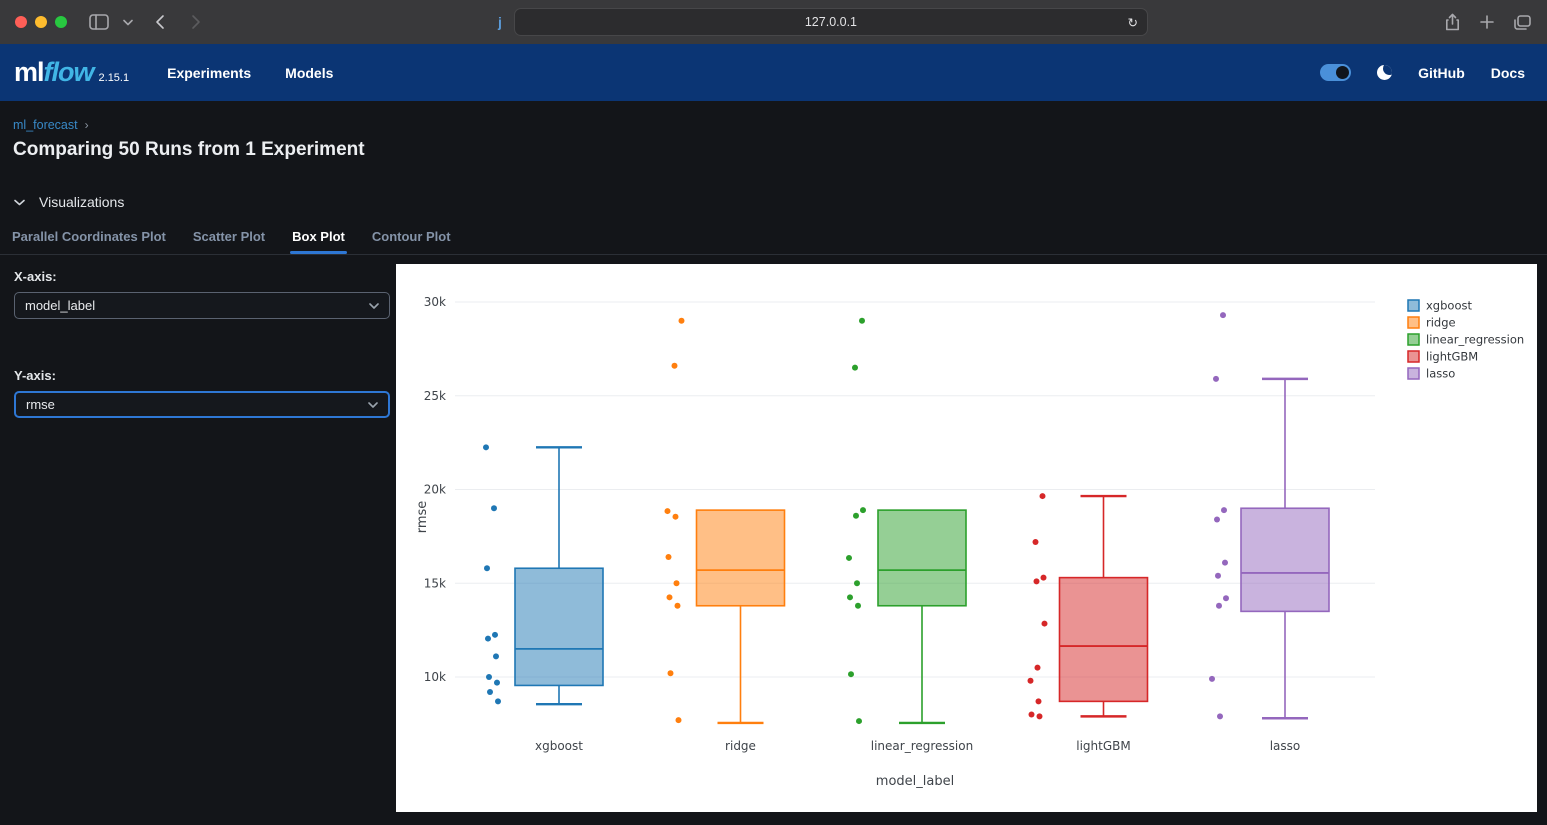  I want to click on section-title: Visualizations, so click(82, 202).